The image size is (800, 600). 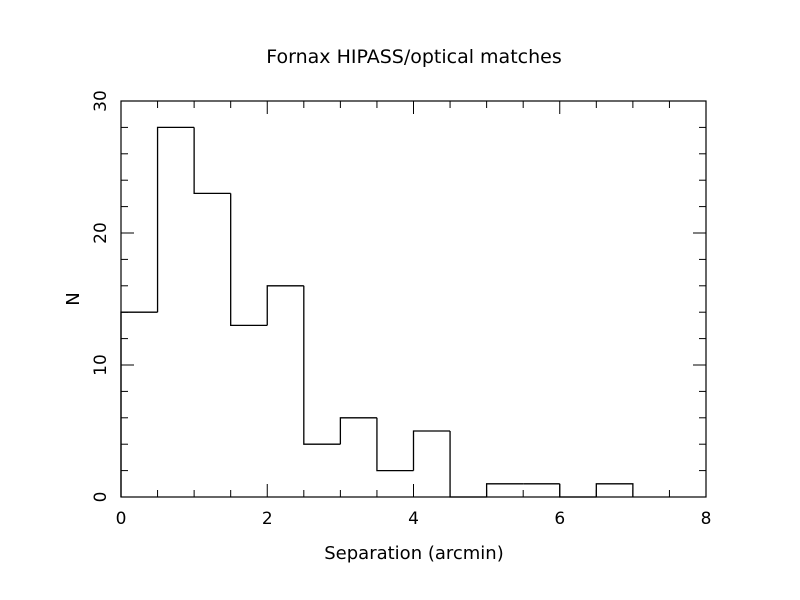 What do you see at coordinates (267, 519) in the screenshot?
I see `x-tick-label: 2` at bounding box center [267, 519].